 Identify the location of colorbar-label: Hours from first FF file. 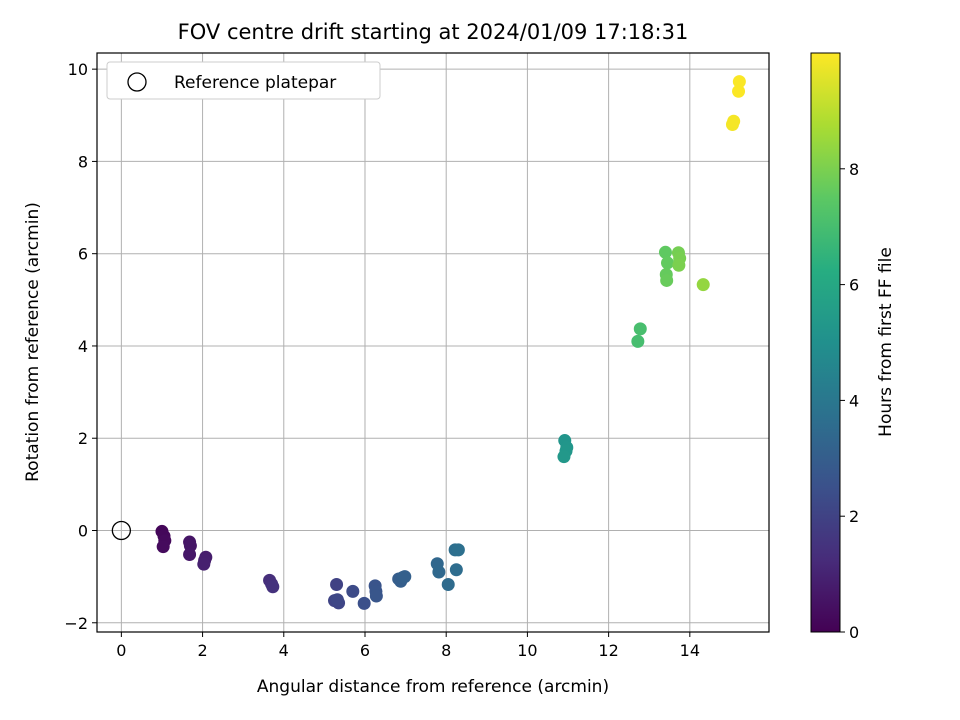
(886, 342).